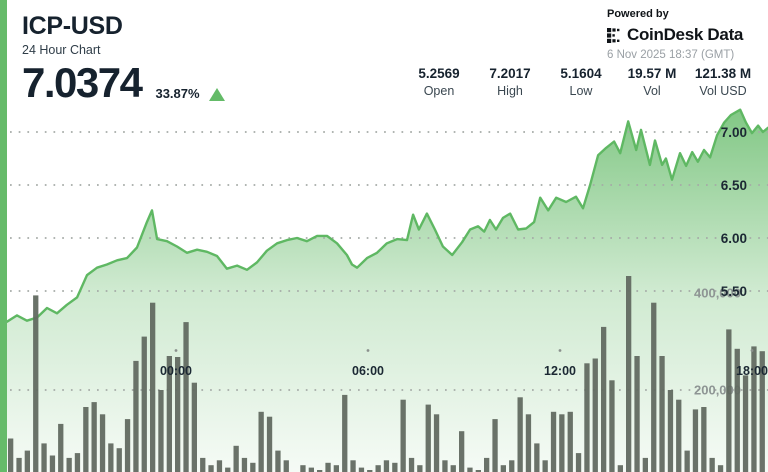 The width and height of the screenshot is (768, 472). What do you see at coordinates (123, 58) in the screenshot?
I see `title-block: ICP-USD 24 Hour Chart 7.0374 33.87%` at bounding box center [123, 58].